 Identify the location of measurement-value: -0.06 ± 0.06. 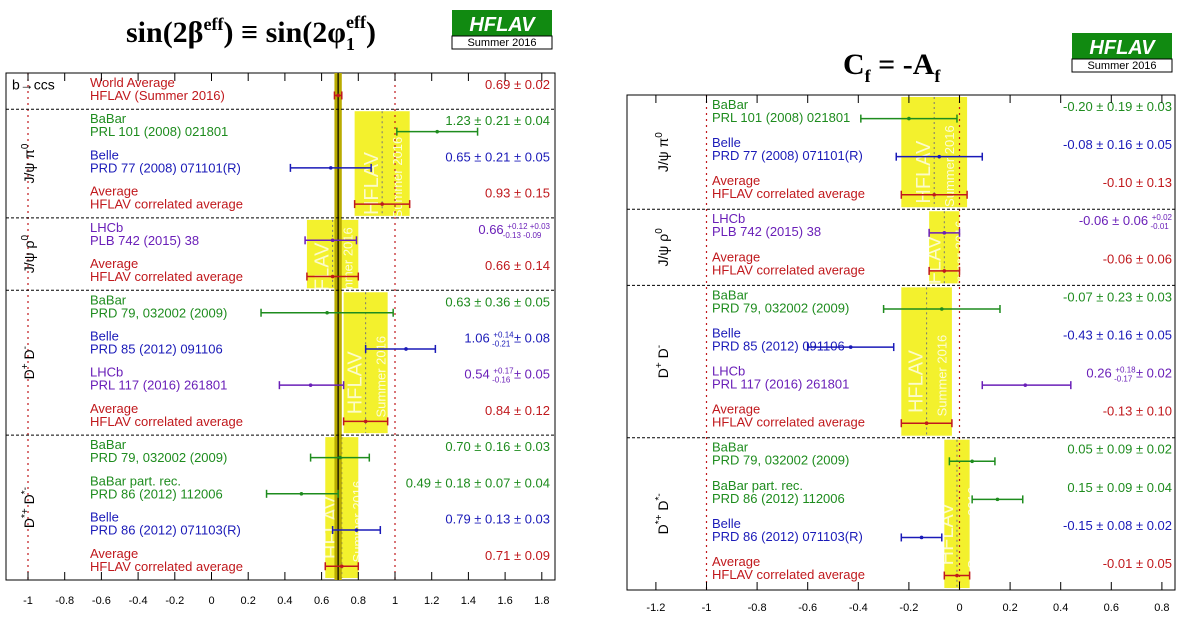
(1137, 258).